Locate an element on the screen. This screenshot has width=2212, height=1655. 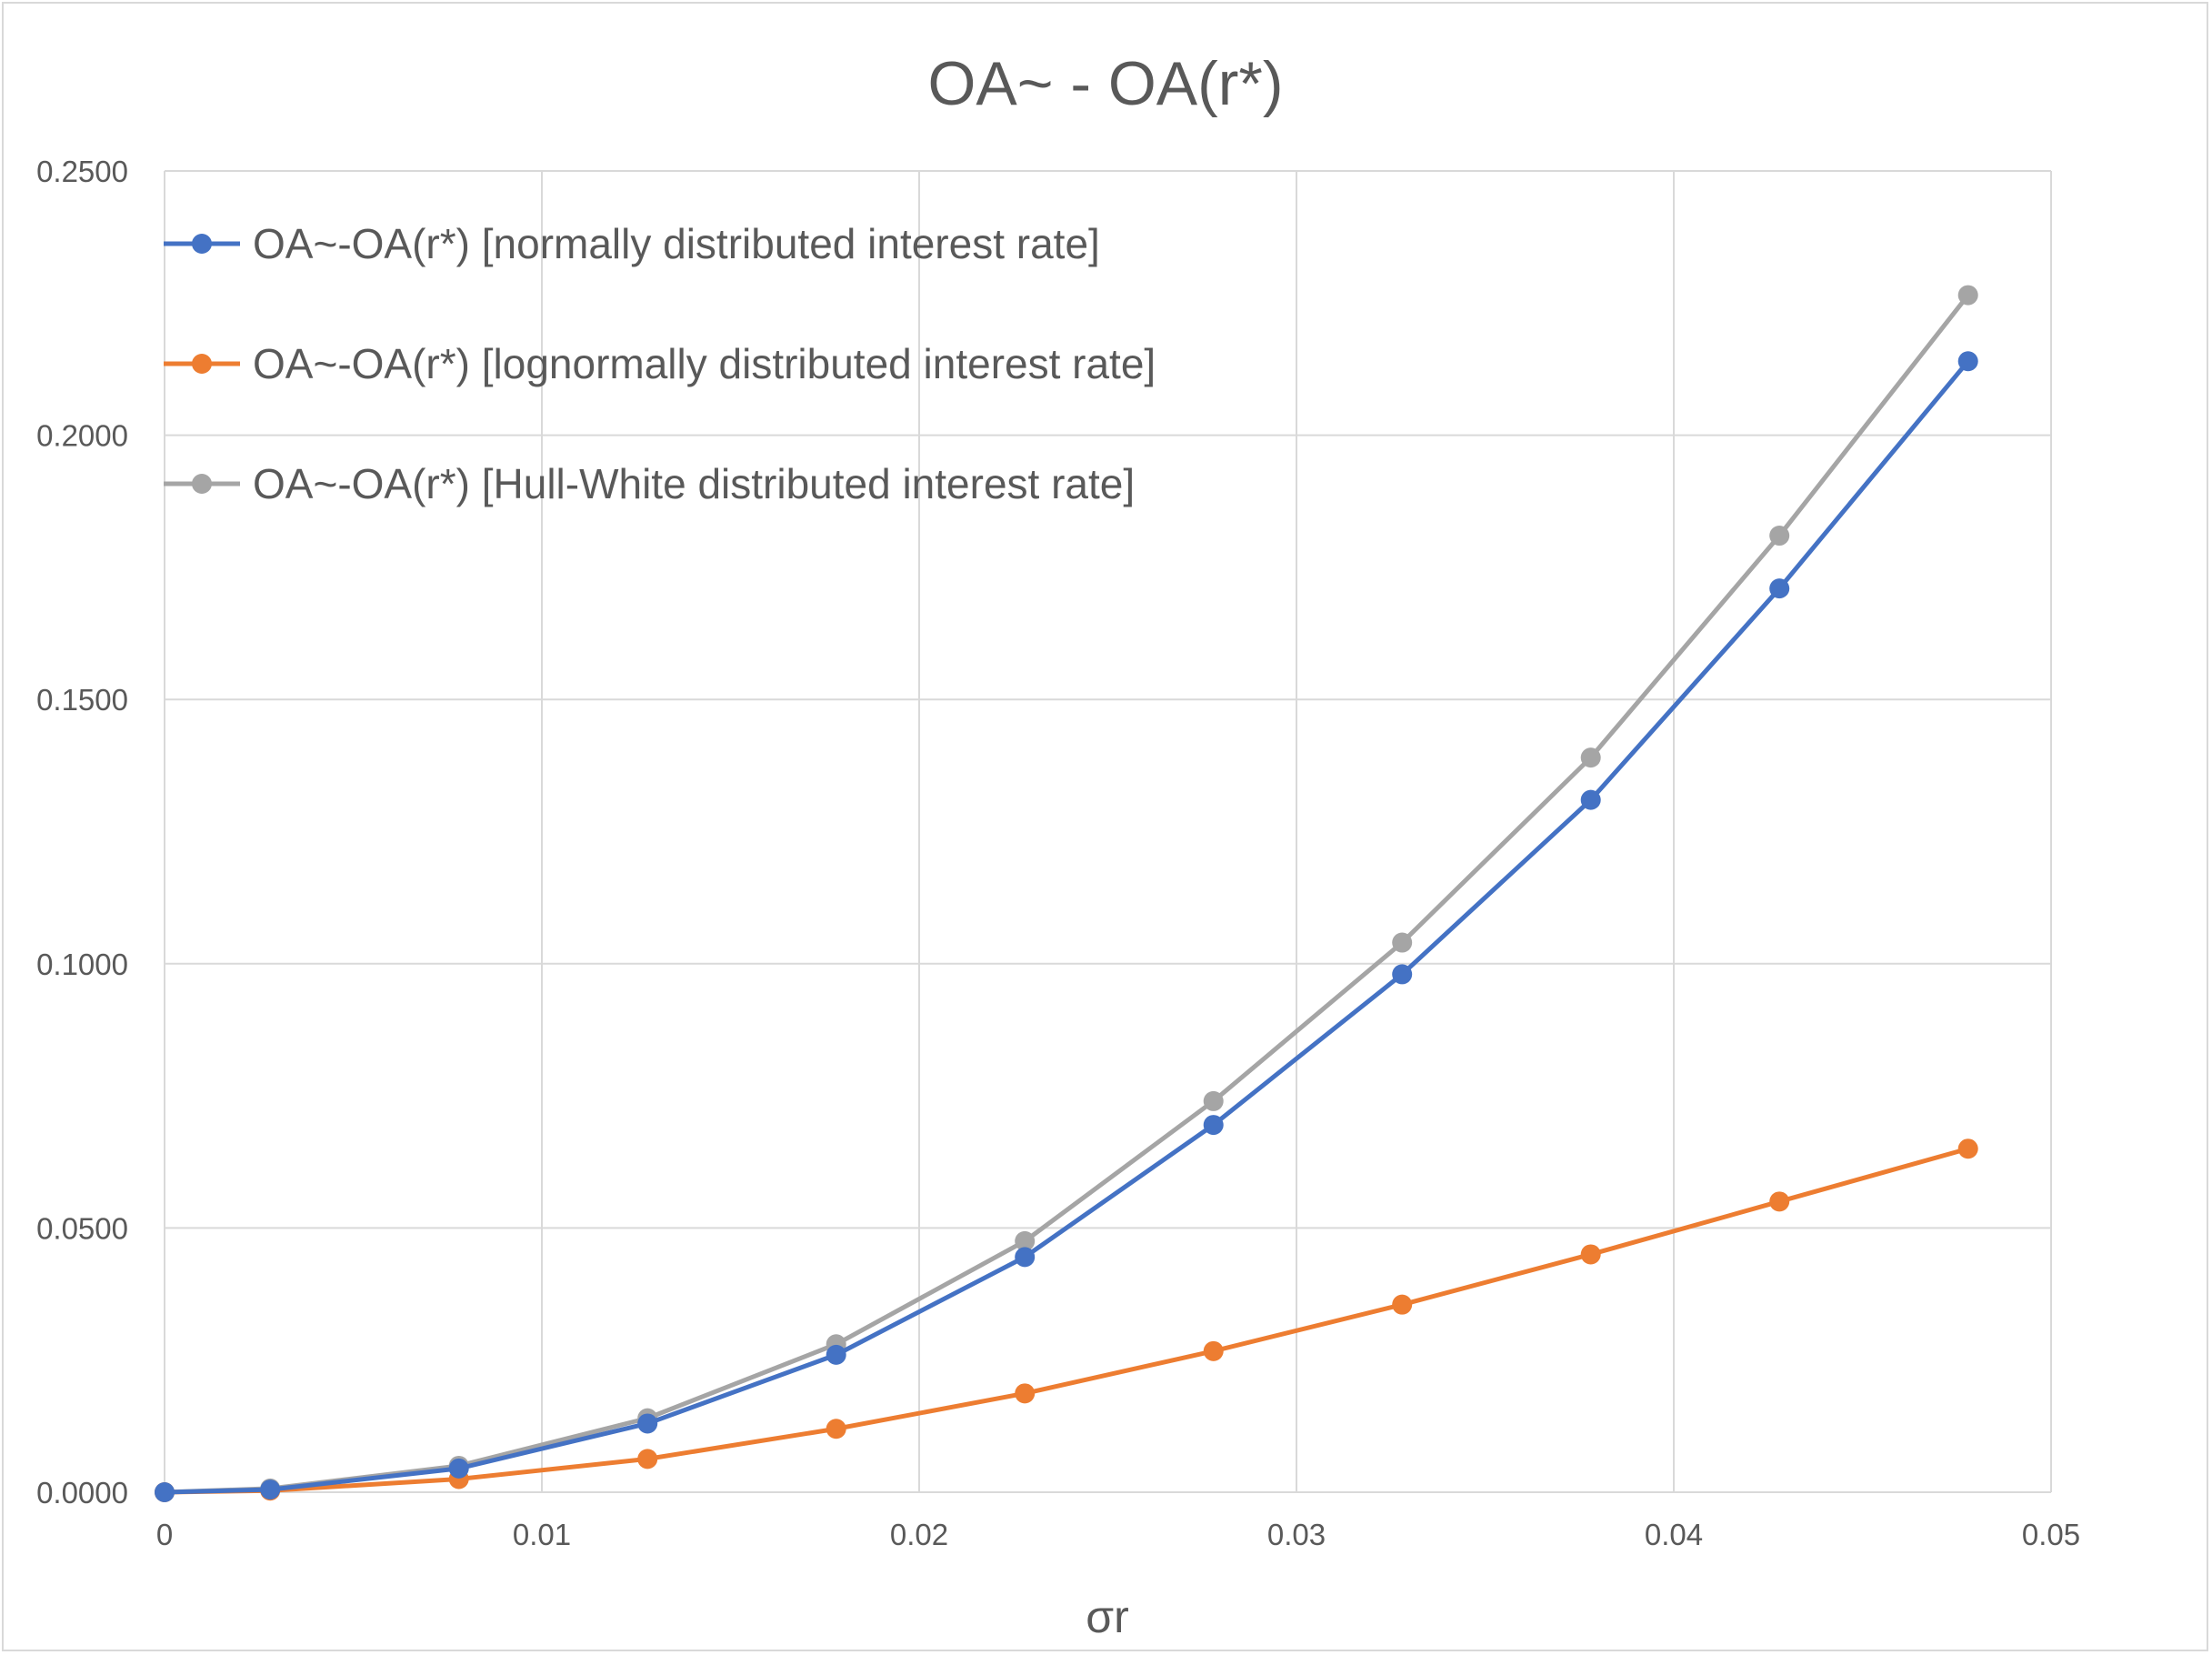
y-tick-label: 0.2500 is located at coordinates (82, 171).